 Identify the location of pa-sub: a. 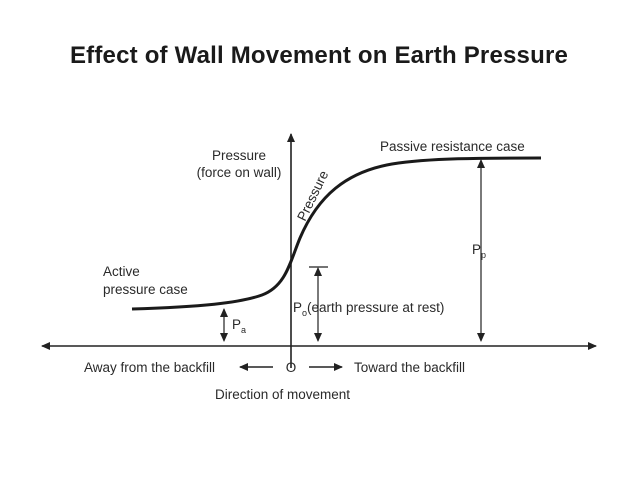
(243, 330).